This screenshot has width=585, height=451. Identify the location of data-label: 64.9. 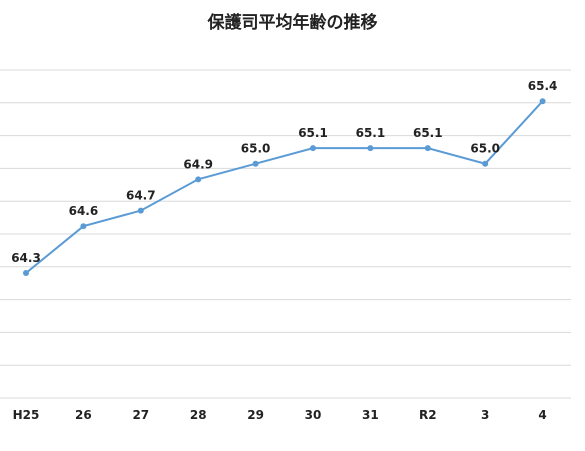
(198, 164).